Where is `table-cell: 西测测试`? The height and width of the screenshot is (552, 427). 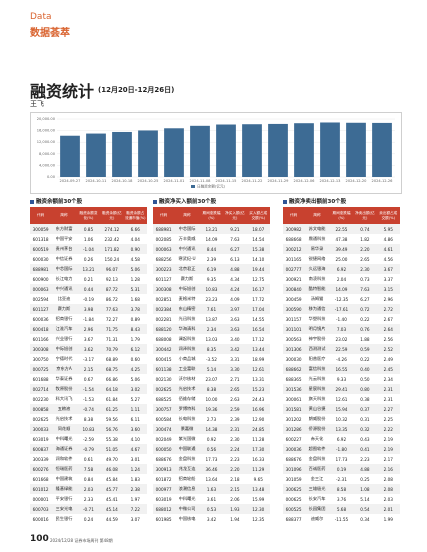
table-cell: 西测测试 is located at coordinates (317, 349).